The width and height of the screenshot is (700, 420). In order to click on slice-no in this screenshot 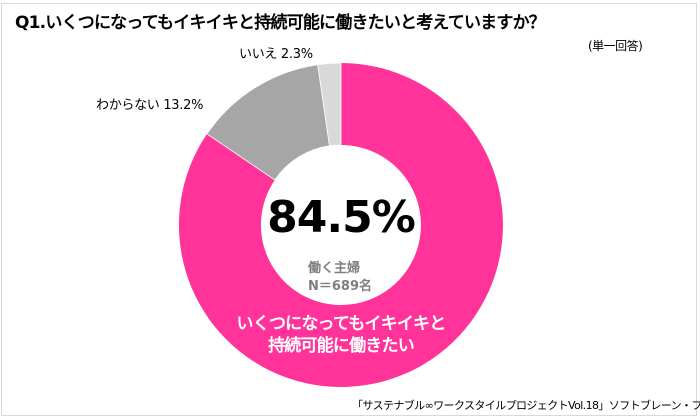, I will do `click(329, 104)`.